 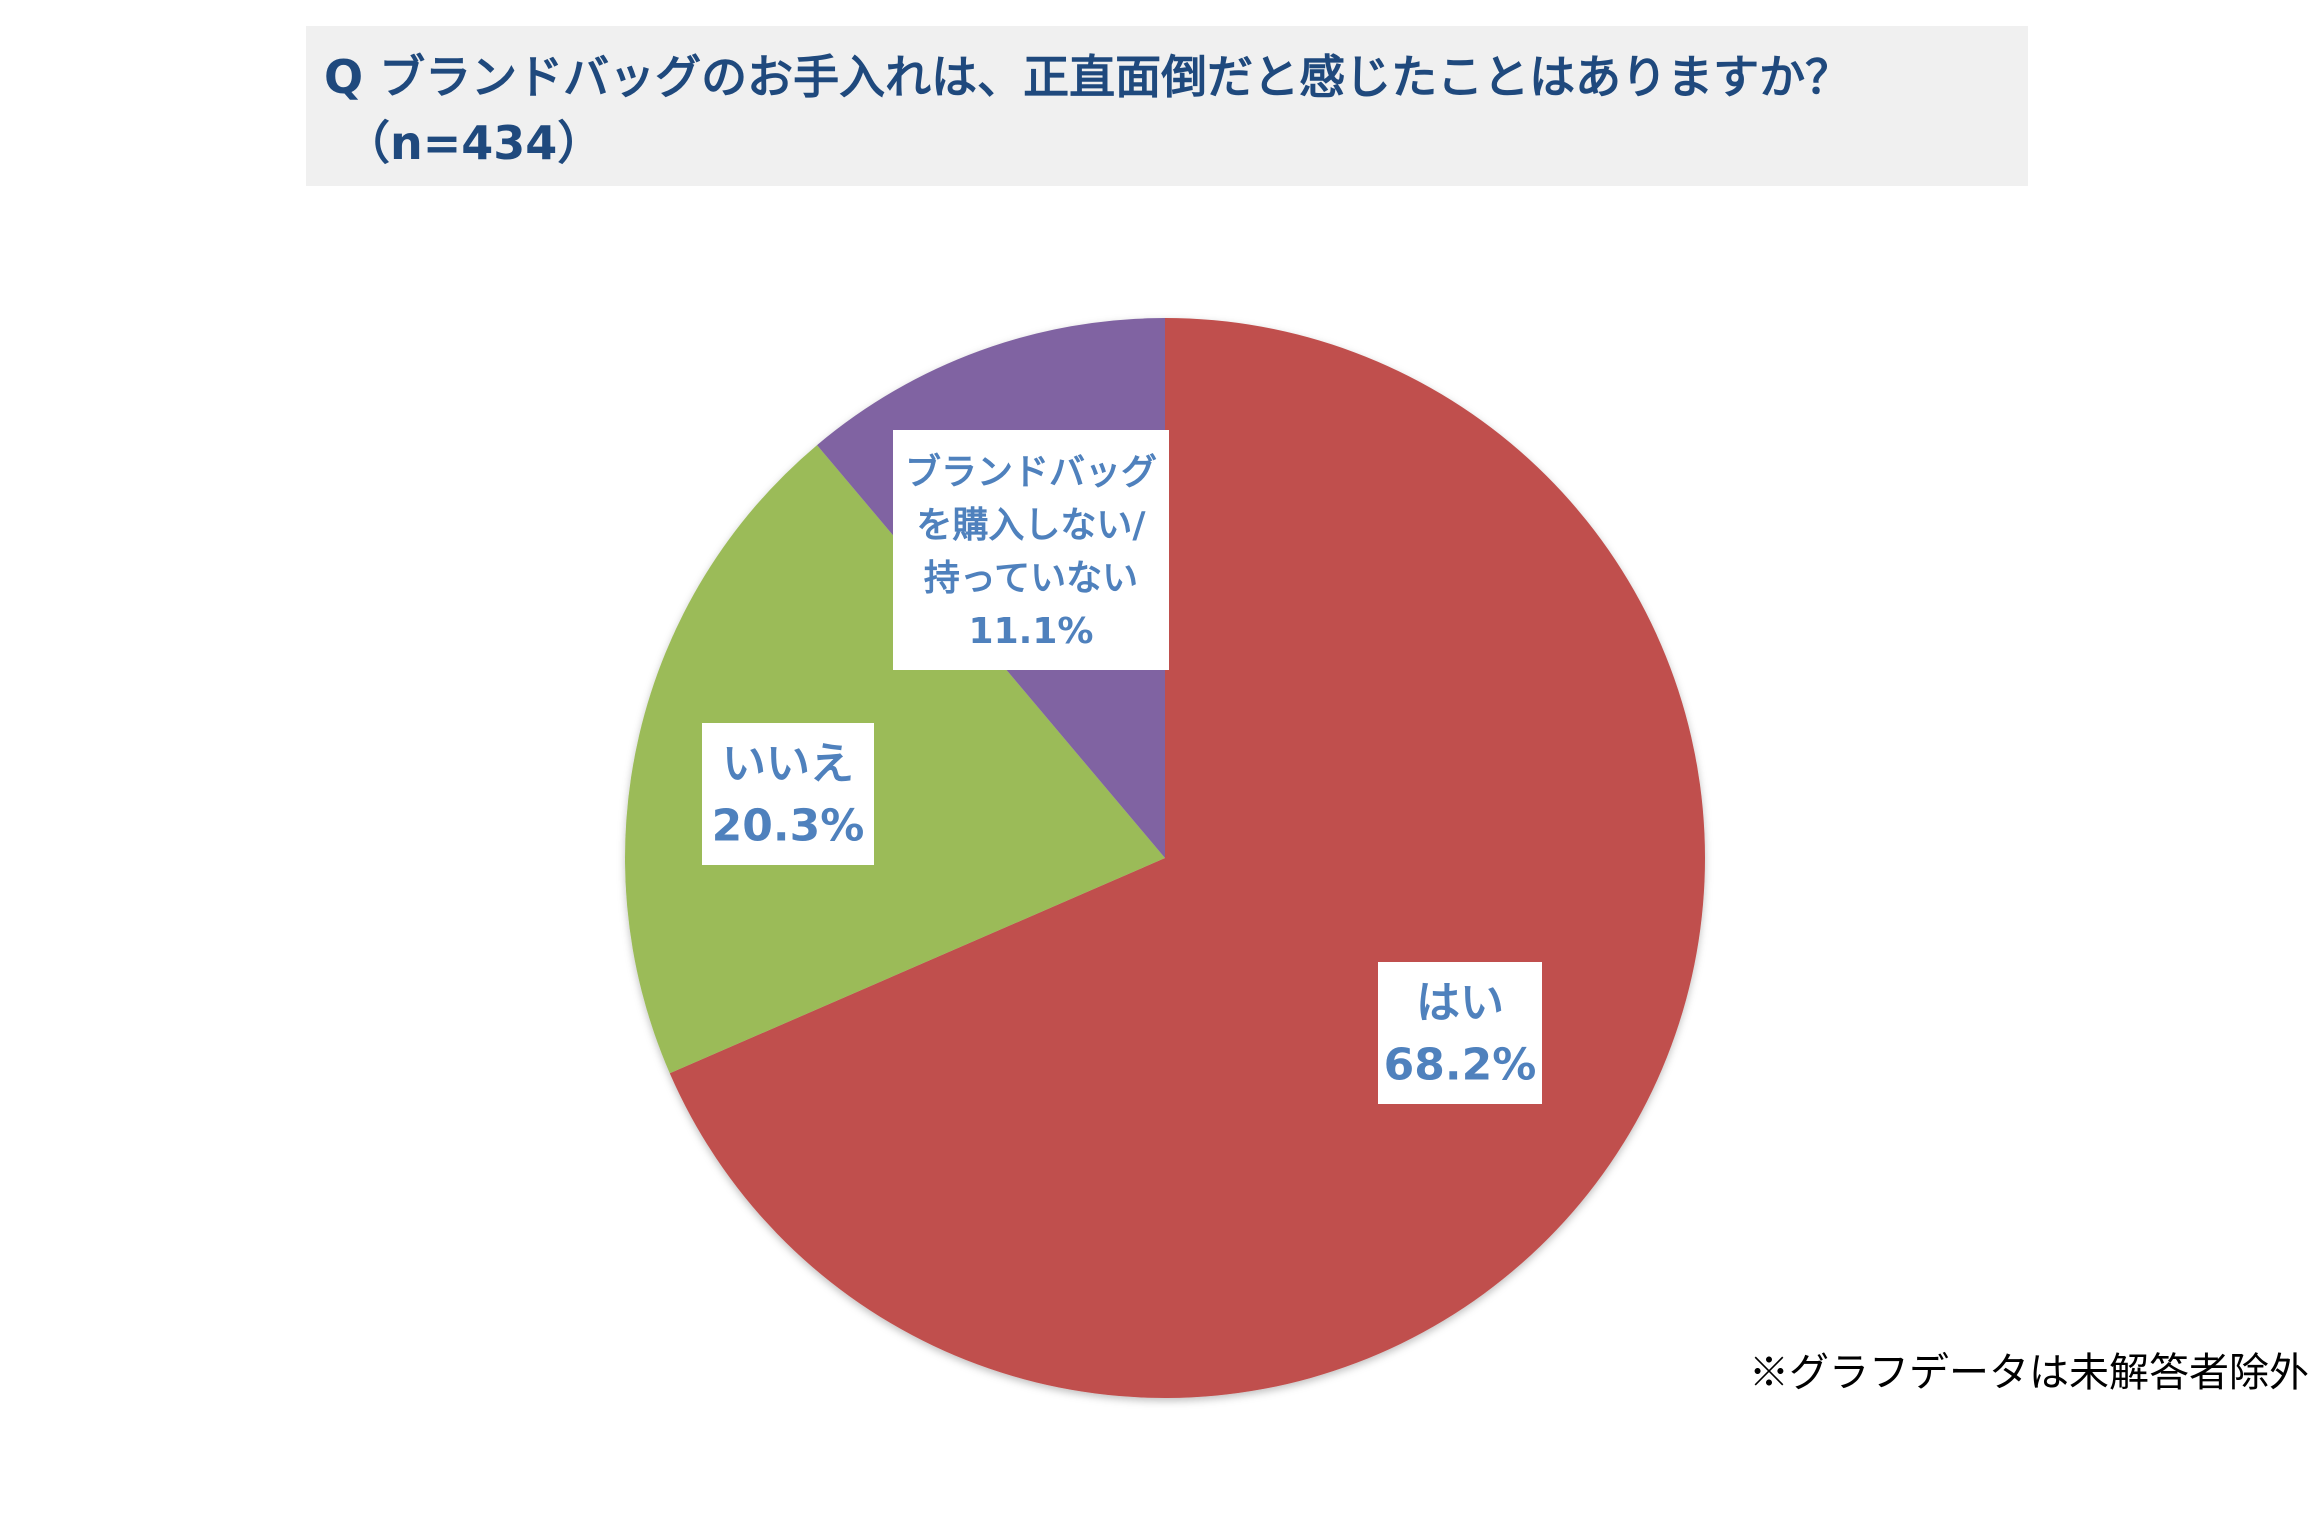 What do you see at coordinates (1031, 631) in the screenshot?
I see `slice-value-label: 11.1%` at bounding box center [1031, 631].